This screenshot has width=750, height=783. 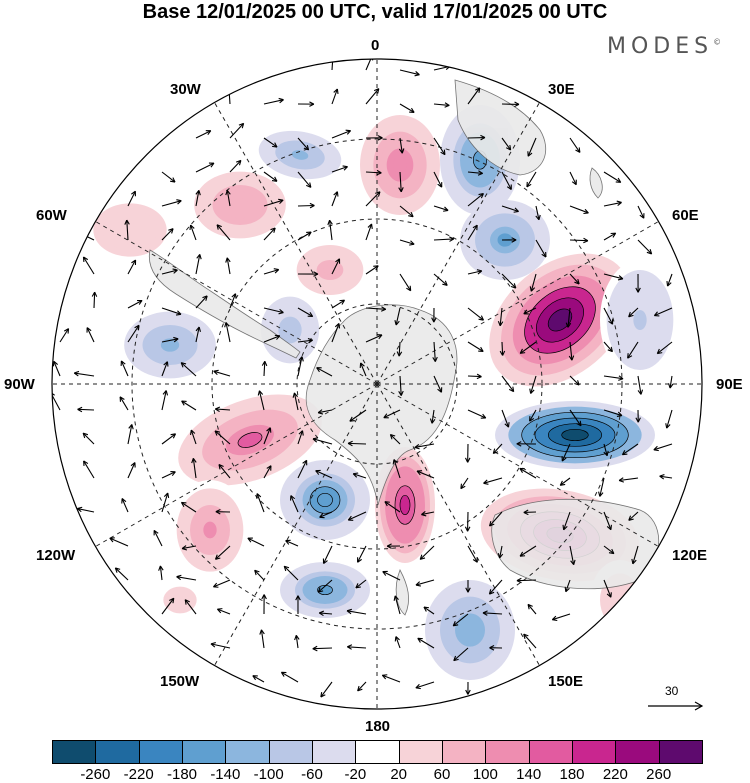 What do you see at coordinates (529, 774) in the screenshot?
I see `colorbar-tick-label: 140` at bounding box center [529, 774].